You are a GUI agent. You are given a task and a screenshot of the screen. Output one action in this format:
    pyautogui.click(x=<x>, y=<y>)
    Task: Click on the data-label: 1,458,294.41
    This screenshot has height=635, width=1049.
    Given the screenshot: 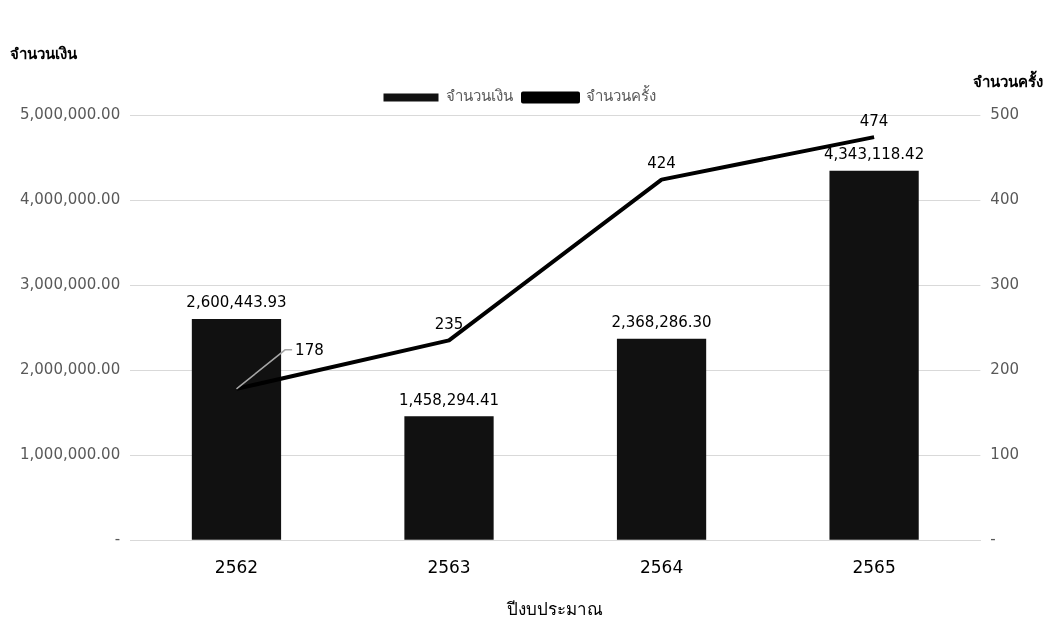 What is the action you would take?
    pyautogui.click(x=449, y=399)
    